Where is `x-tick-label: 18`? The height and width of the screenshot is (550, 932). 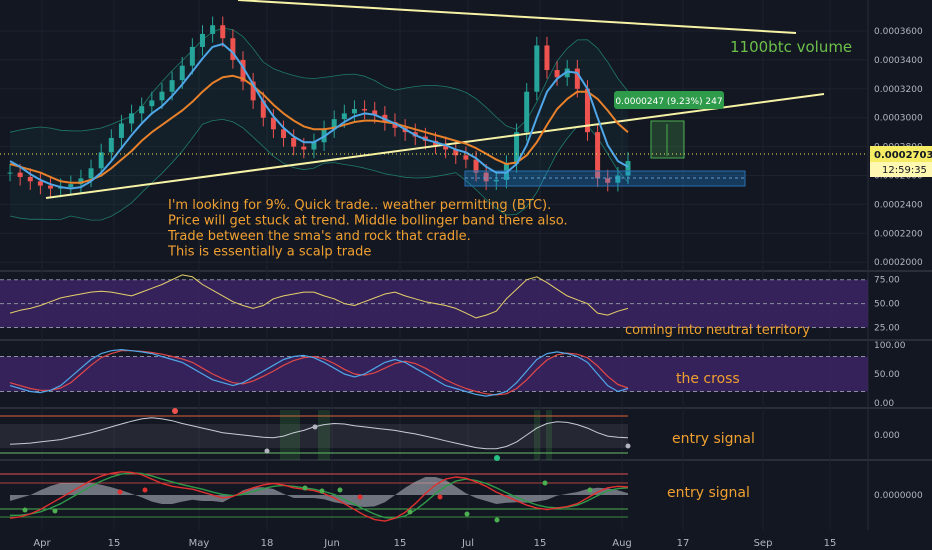 x-tick-label: 18 is located at coordinates (267, 543).